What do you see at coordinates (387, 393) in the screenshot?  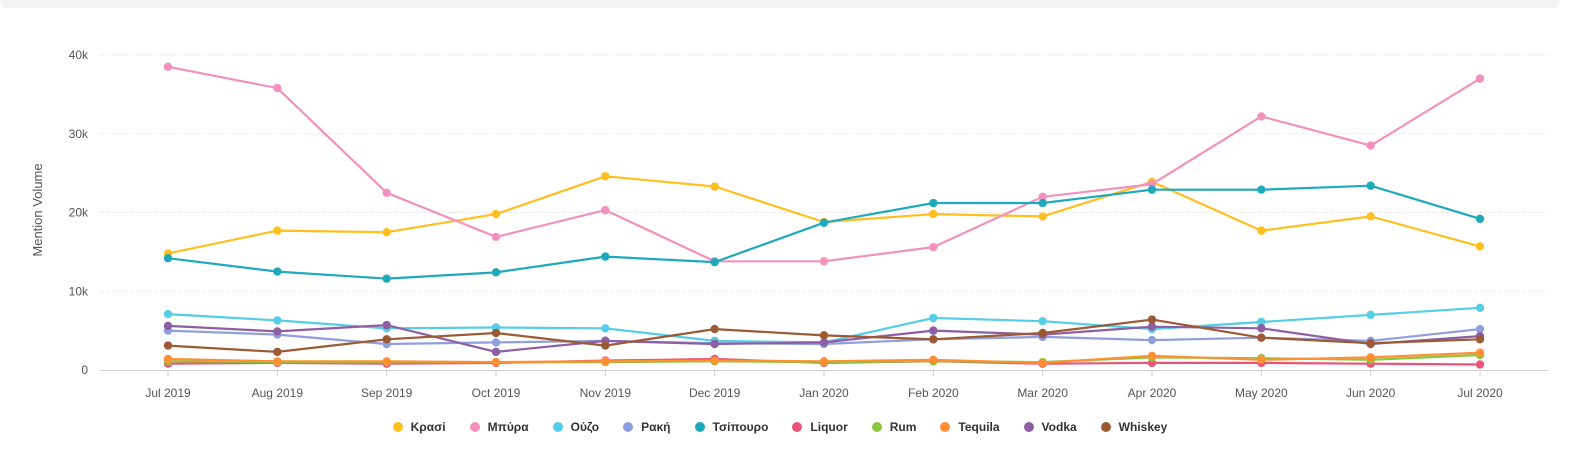 I see `x-tick-label: Sep 2019` at bounding box center [387, 393].